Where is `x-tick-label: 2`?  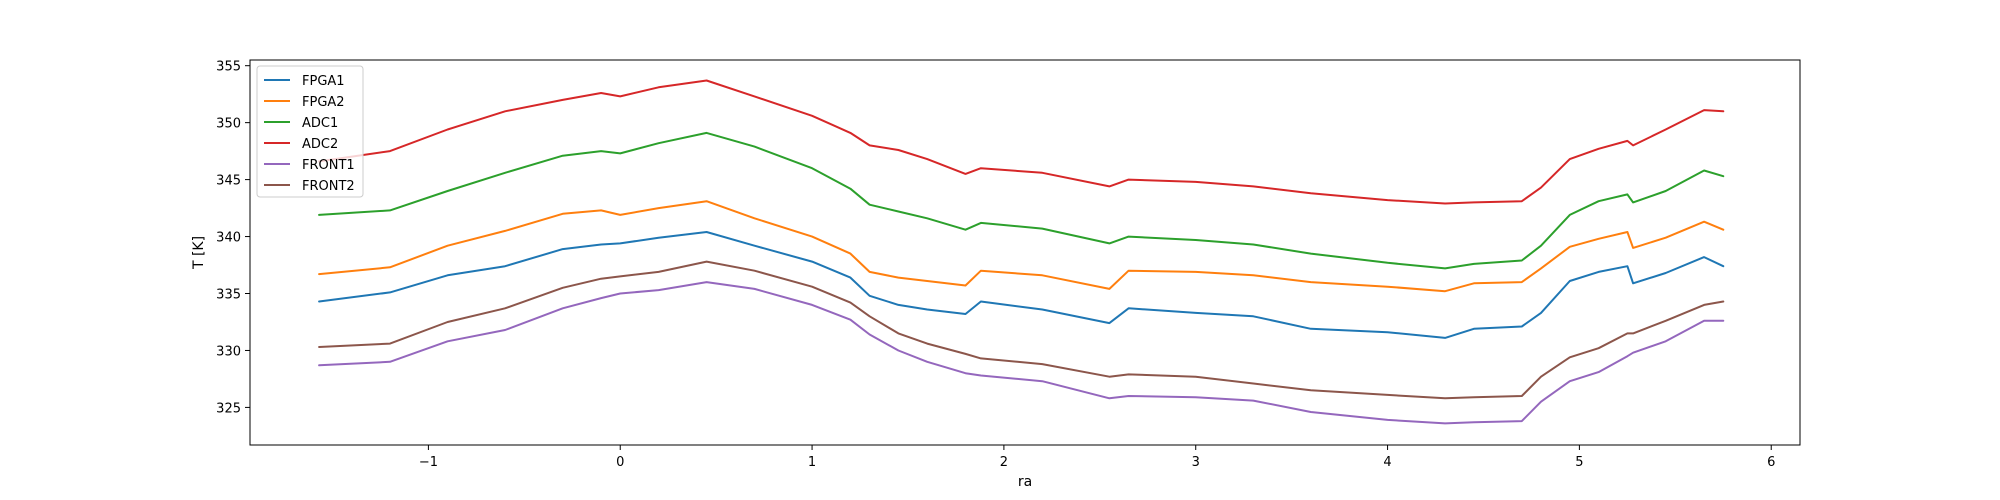 x-tick-label: 2 is located at coordinates (1004, 462).